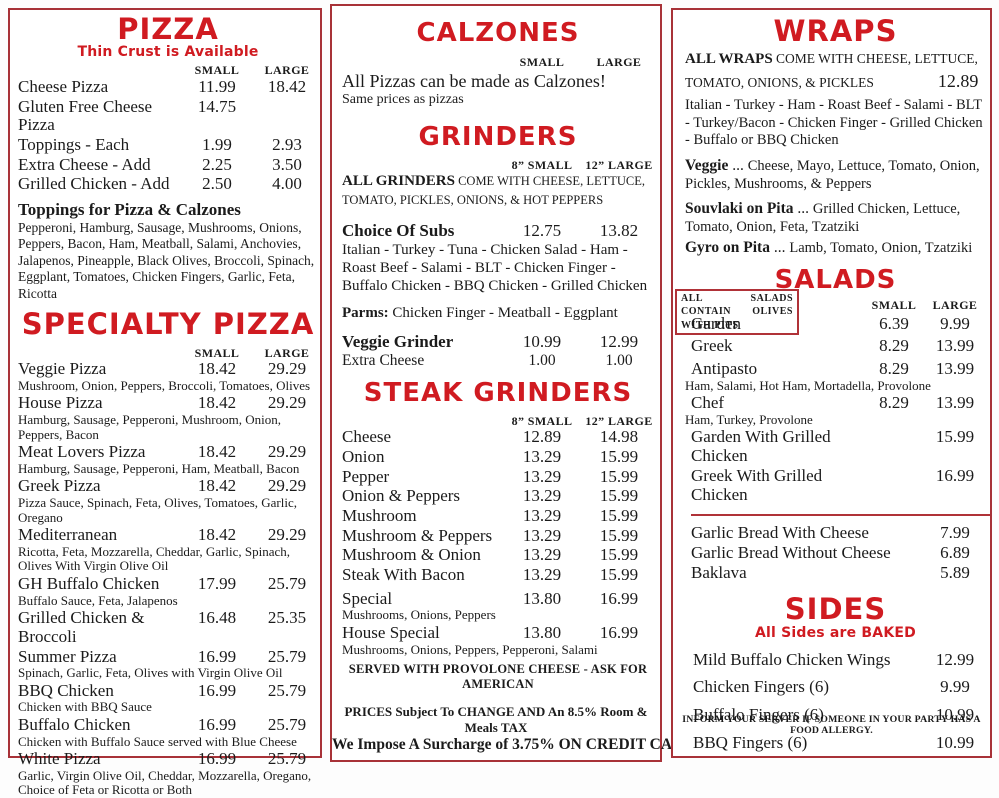 The image size is (999, 798). Describe the element at coordinates (411, 555) in the screenshot. I see `item-name: Mushroom & Onion` at that location.